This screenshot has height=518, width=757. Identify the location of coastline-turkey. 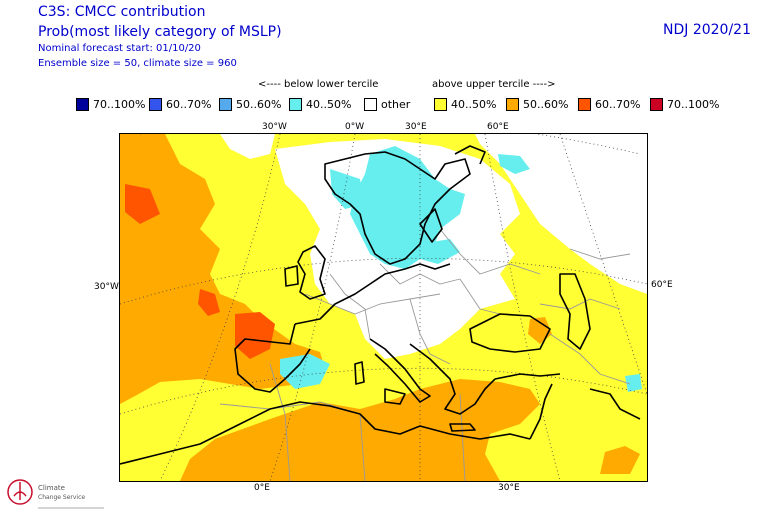
(527, 376).